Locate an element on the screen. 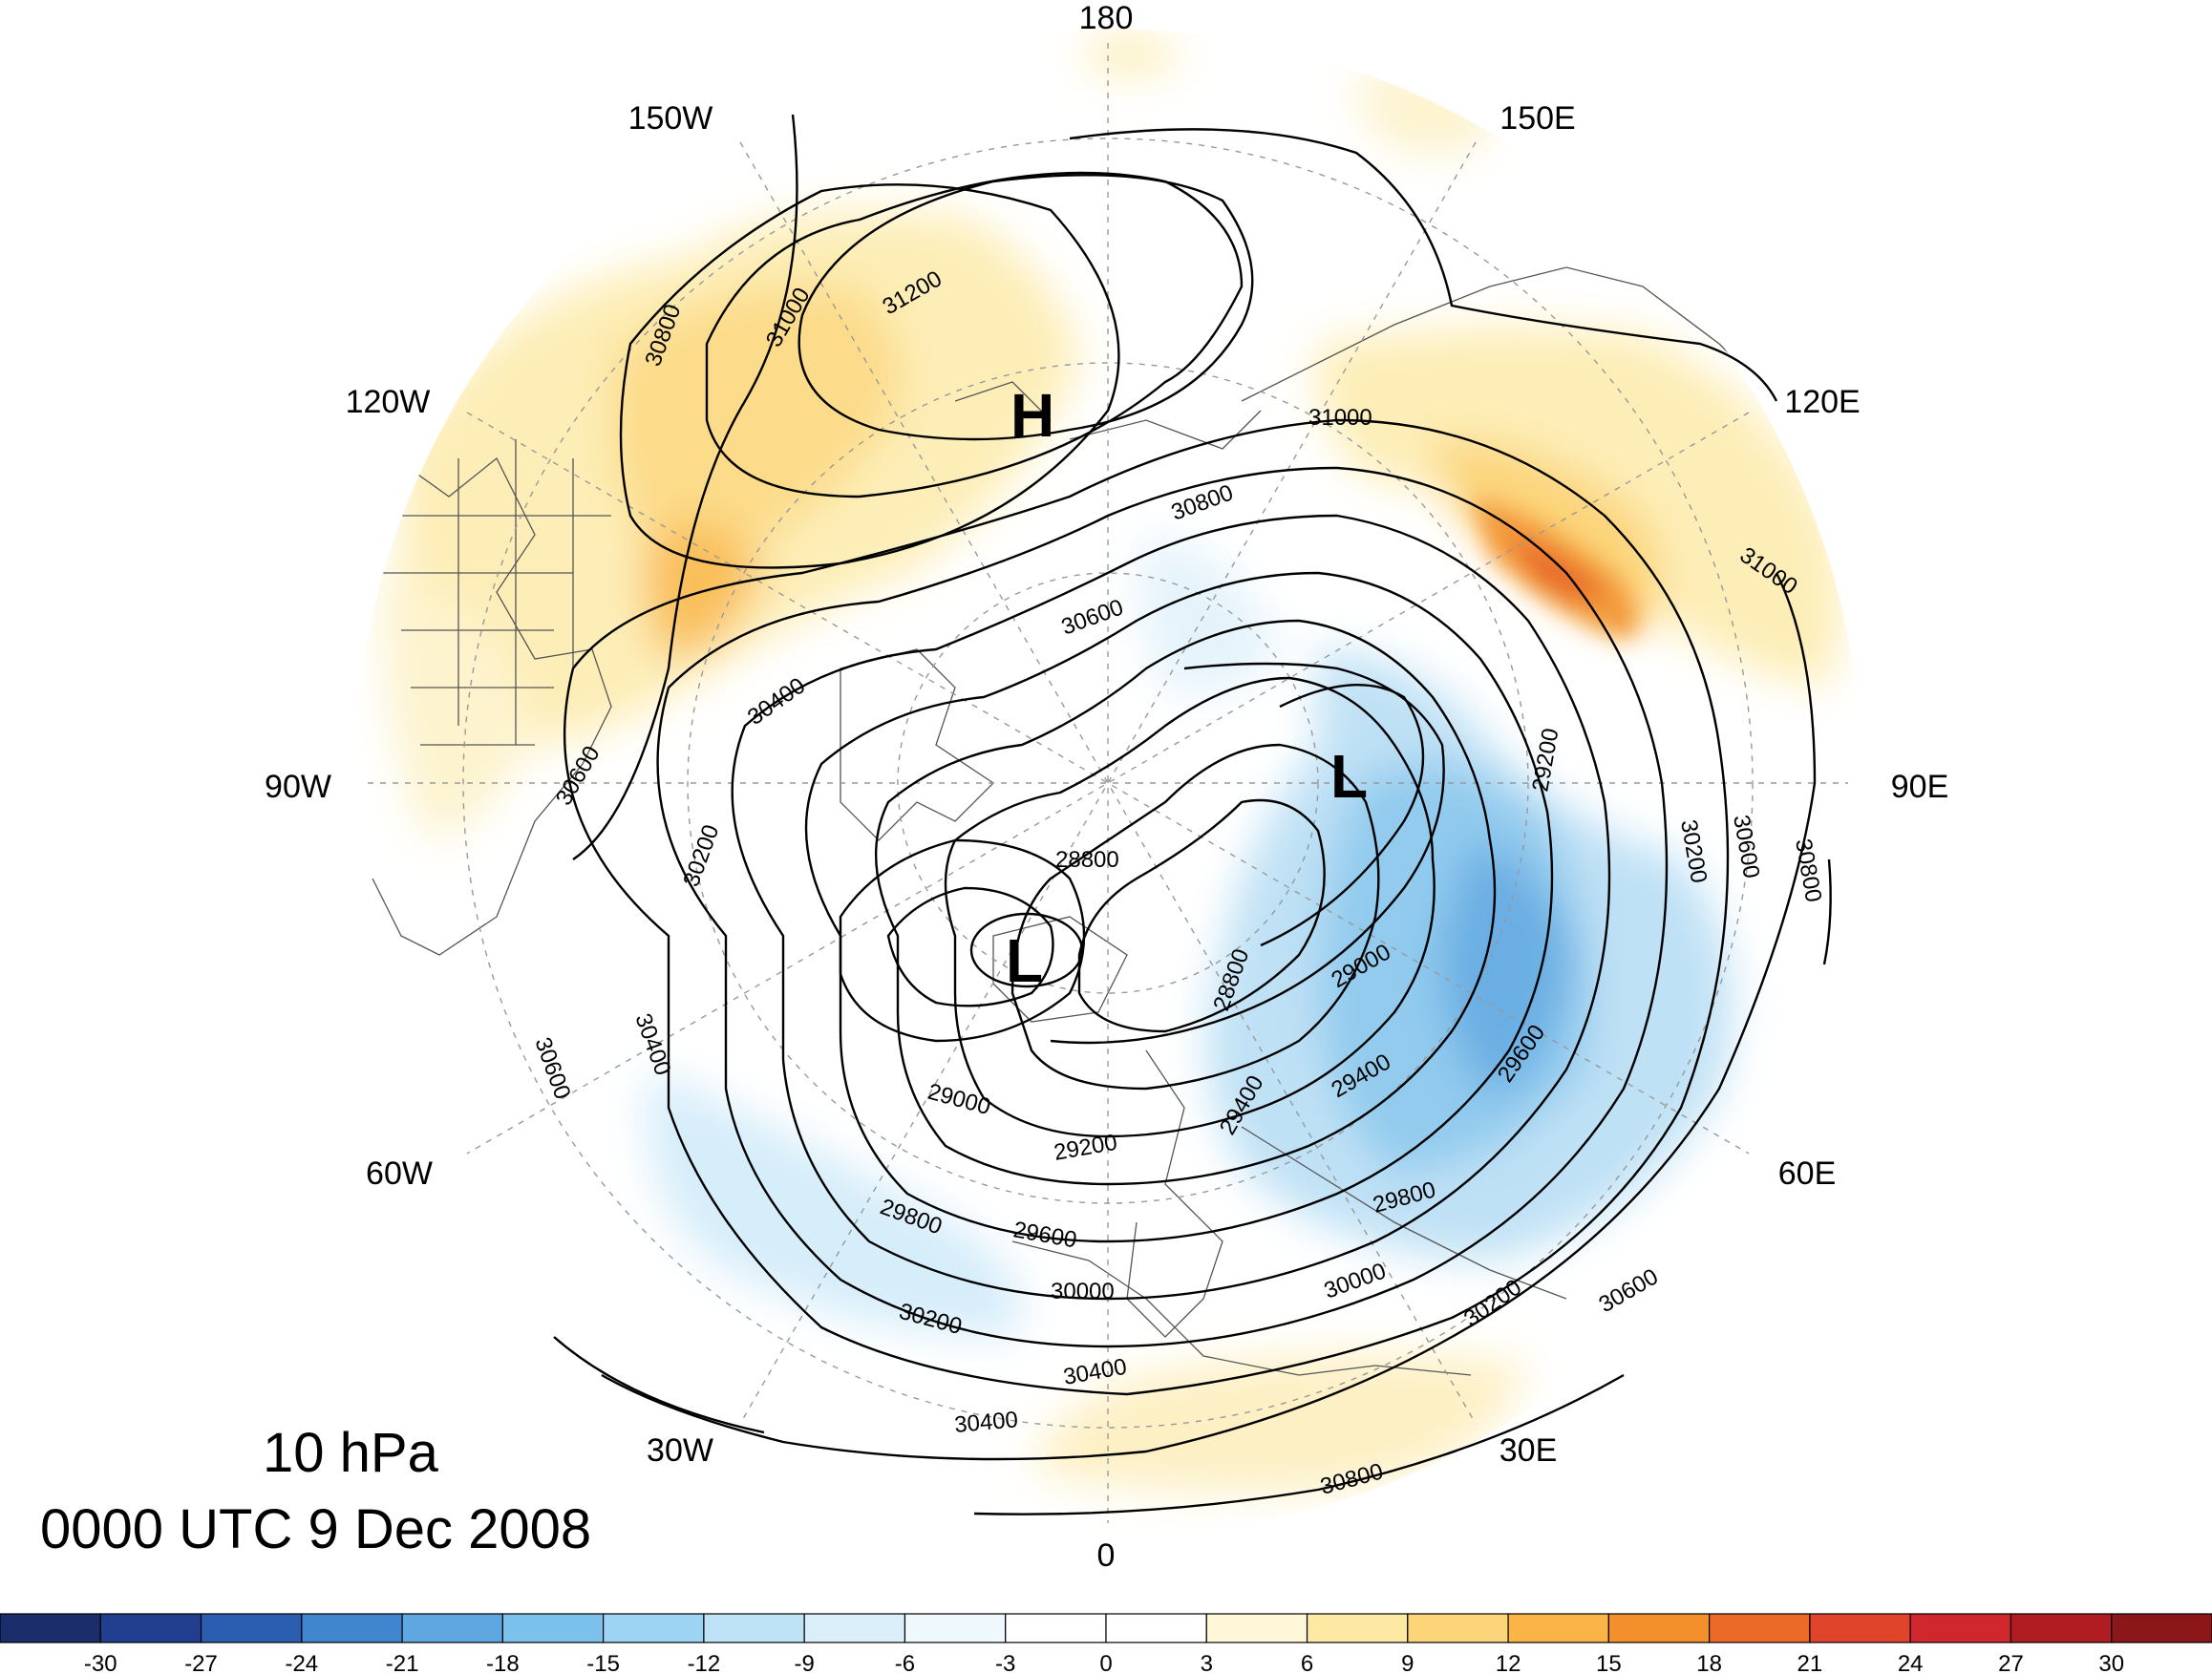 This screenshot has width=2212, height=1674. lon-label-0: 0 is located at coordinates (1106, 1555).